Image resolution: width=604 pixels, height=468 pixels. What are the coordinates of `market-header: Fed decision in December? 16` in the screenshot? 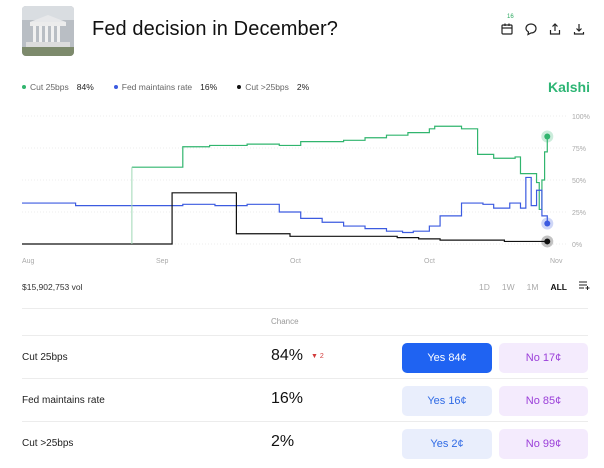 It's located at (307, 31).